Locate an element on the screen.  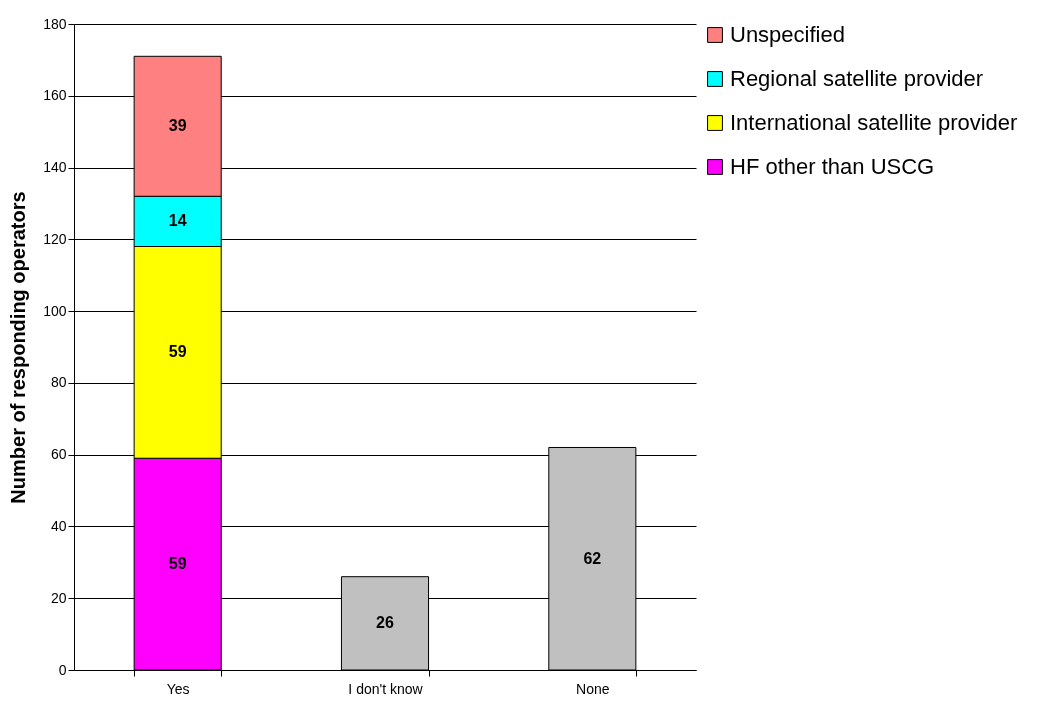
x-tick-label: I don't know is located at coordinates (386, 688).